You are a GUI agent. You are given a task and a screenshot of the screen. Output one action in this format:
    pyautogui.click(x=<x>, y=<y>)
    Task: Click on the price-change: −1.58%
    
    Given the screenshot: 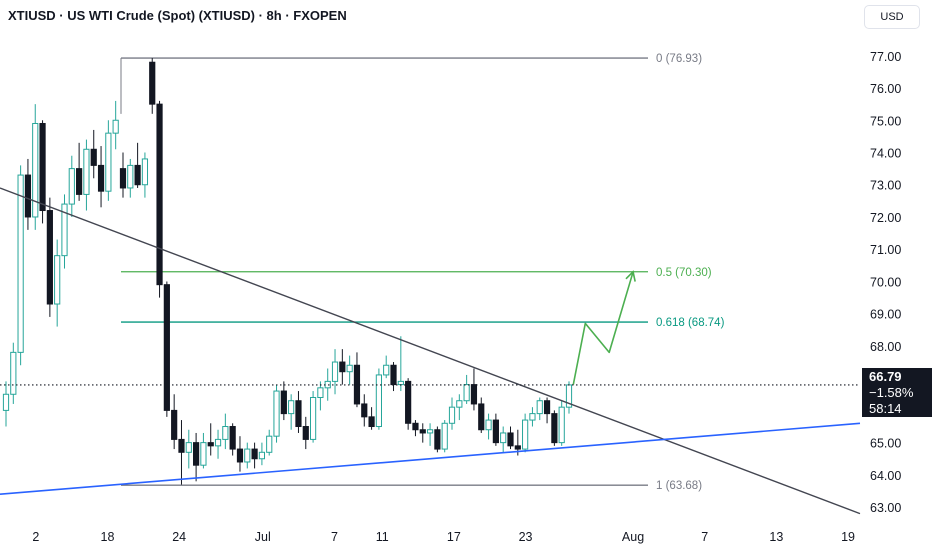 What is the action you would take?
    pyautogui.click(x=891, y=392)
    